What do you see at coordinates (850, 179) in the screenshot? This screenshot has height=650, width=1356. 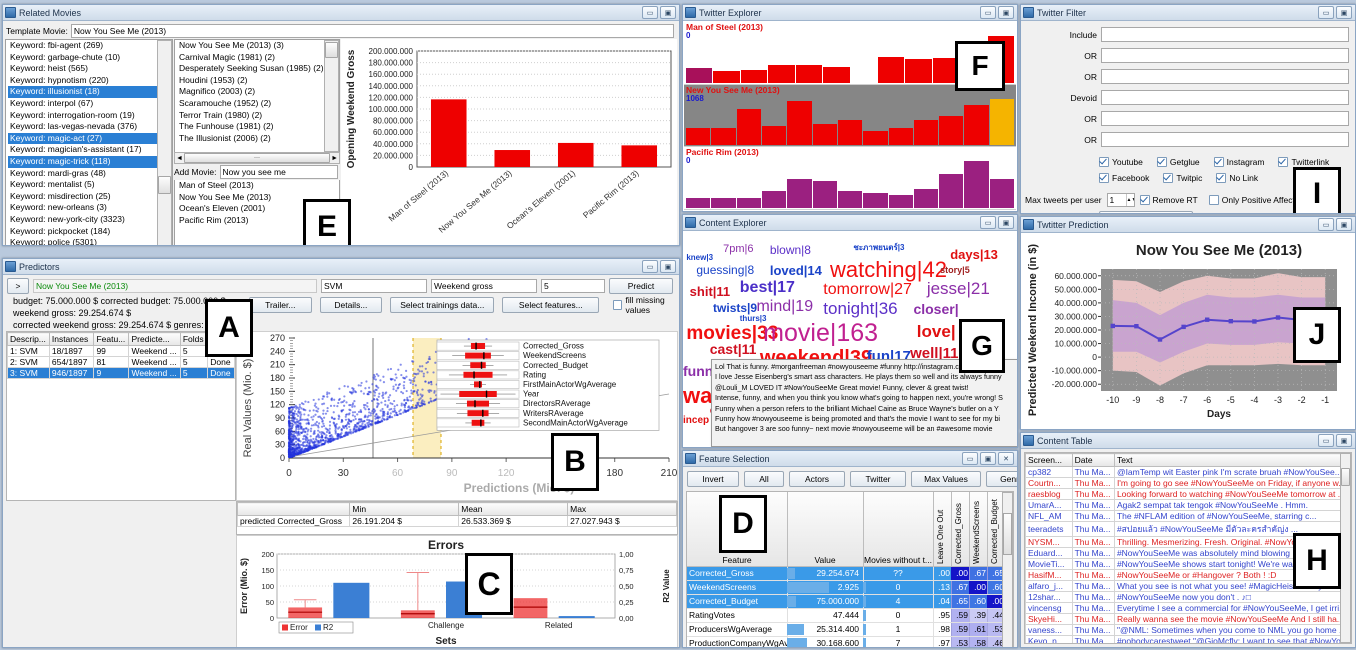 I see `movie-tweet-histogram: Pacific Rim (2013) 0` at bounding box center [850, 179].